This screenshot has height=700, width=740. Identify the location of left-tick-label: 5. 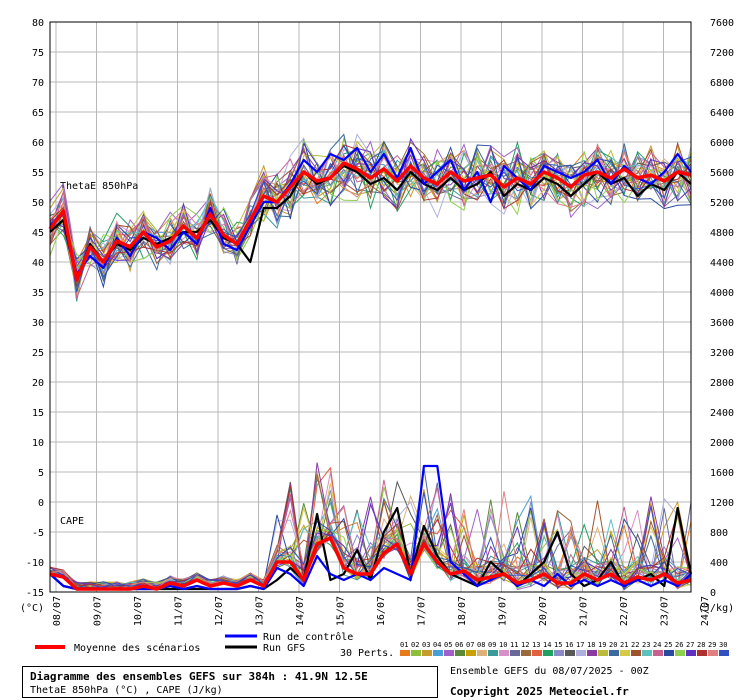
(41, 473).